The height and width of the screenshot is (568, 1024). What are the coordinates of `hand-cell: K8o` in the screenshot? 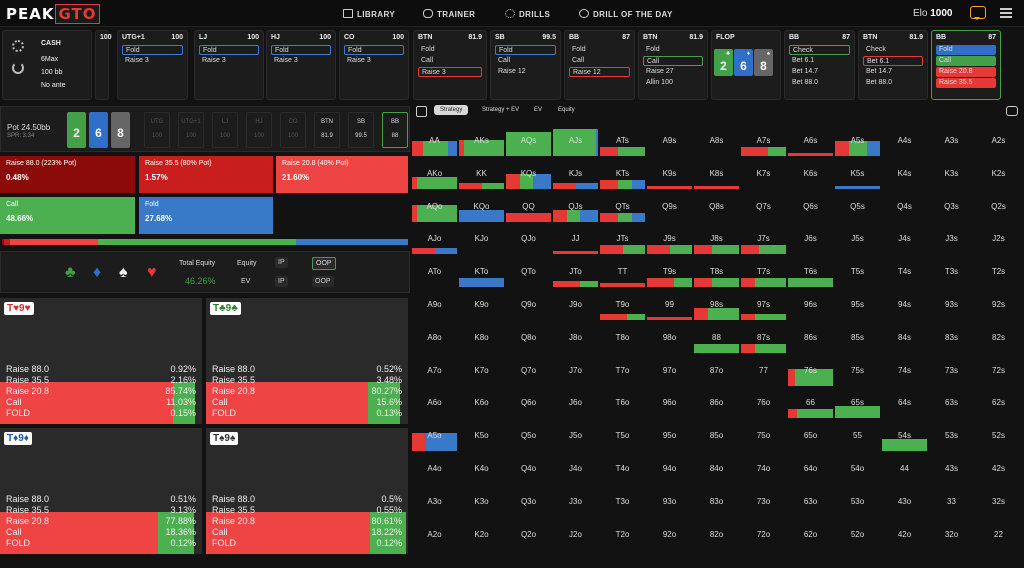 It's located at (481, 338).